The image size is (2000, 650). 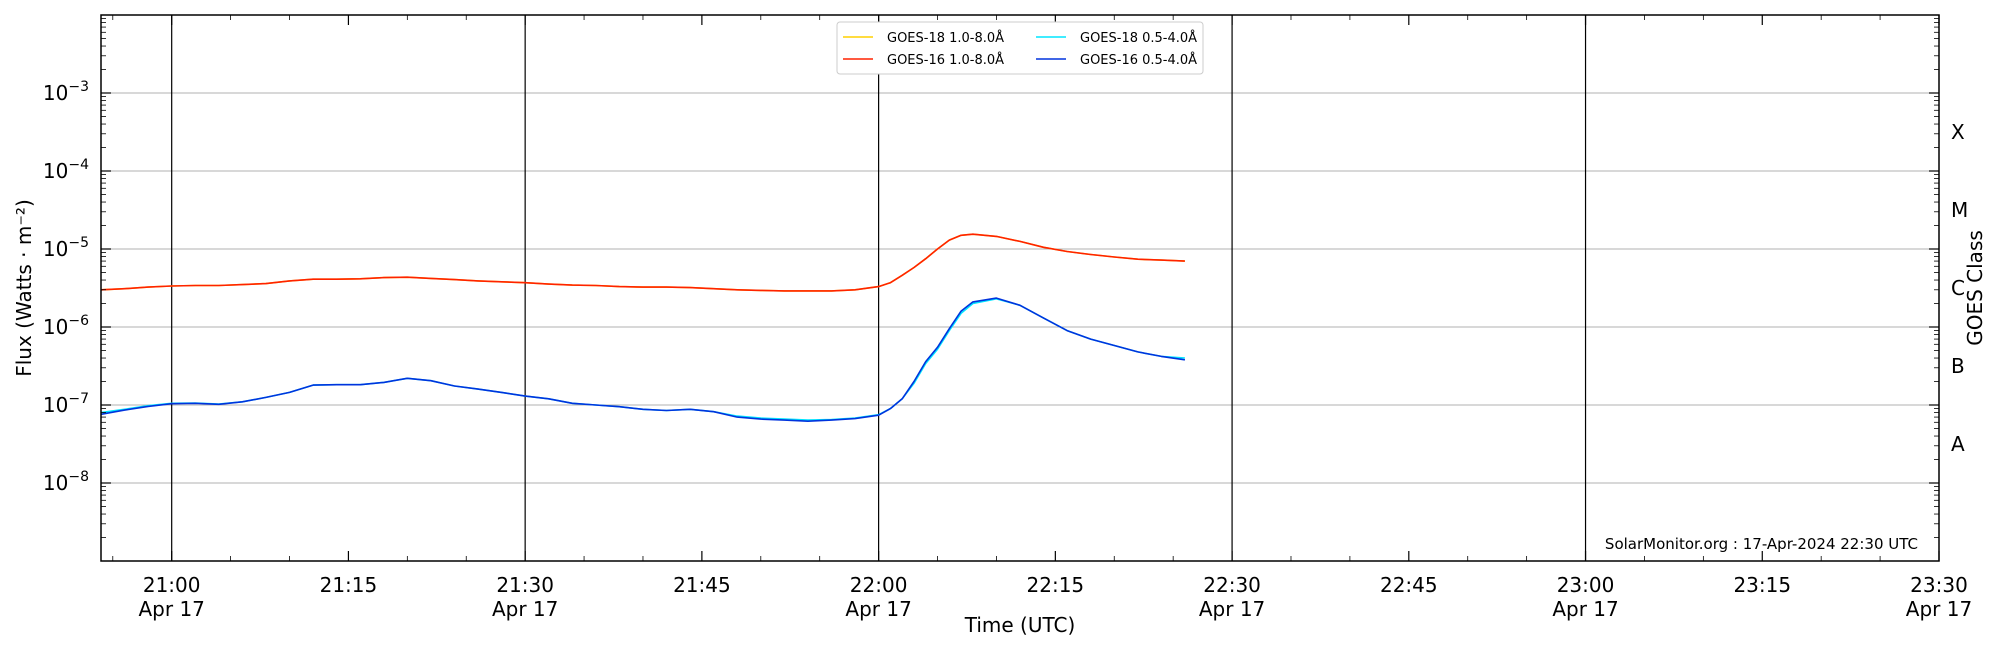 What do you see at coordinates (1761, 544) in the screenshot?
I see `credit-annotation: SolarMonitor.org : 17-Apr-2024 22:30 UTC` at bounding box center [1761, 544].